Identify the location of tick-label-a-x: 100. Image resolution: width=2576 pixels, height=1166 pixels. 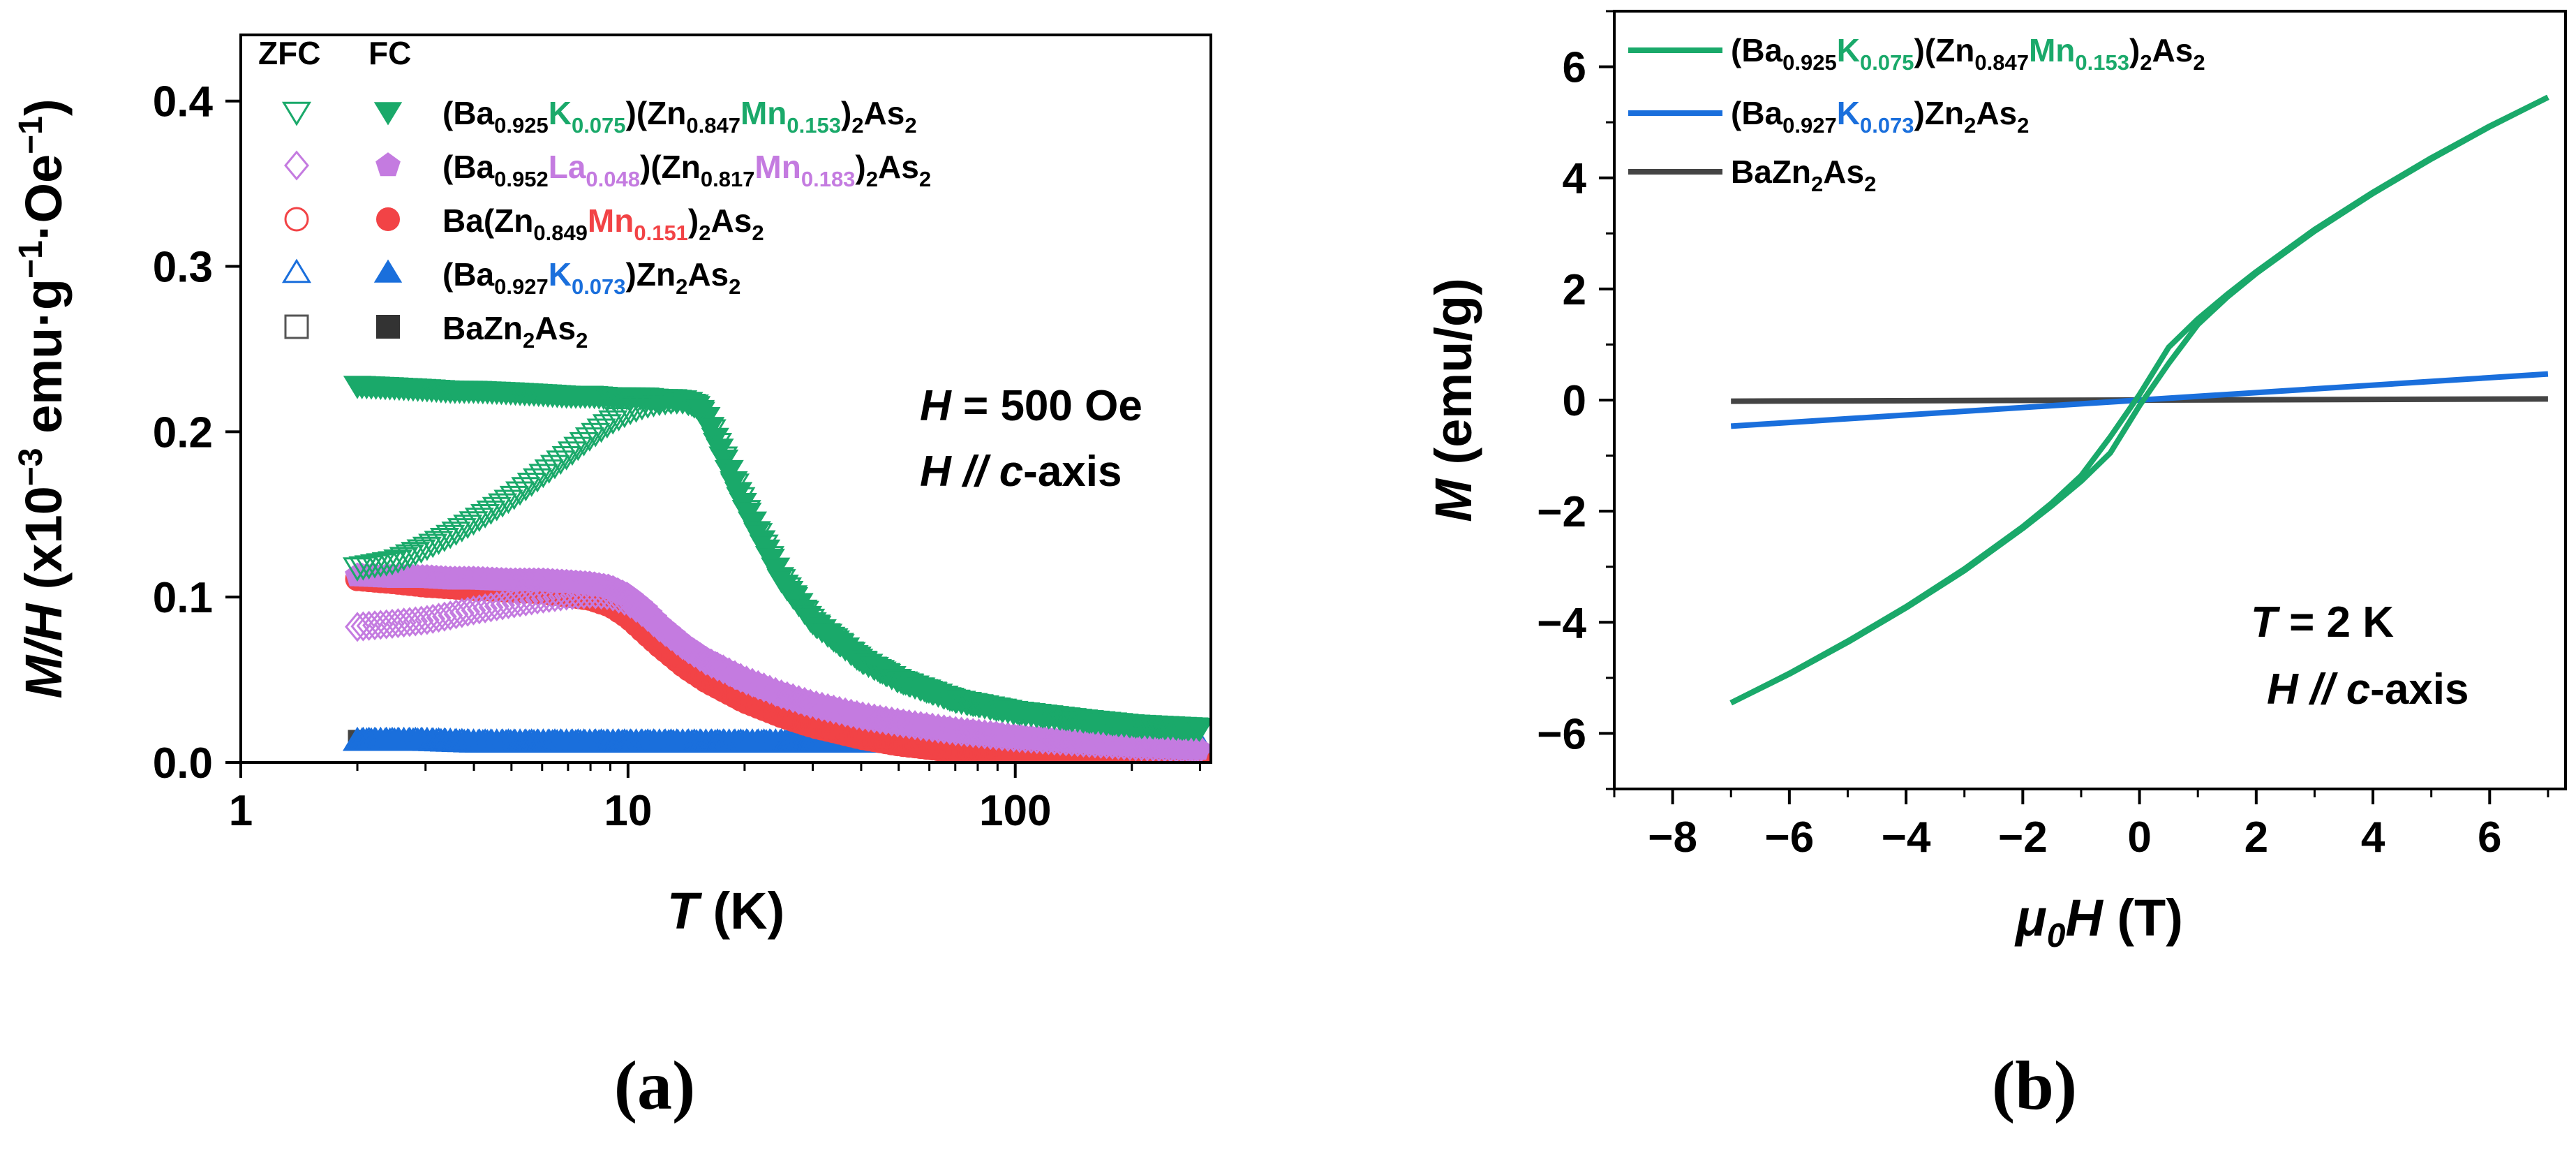
(1015, 811).